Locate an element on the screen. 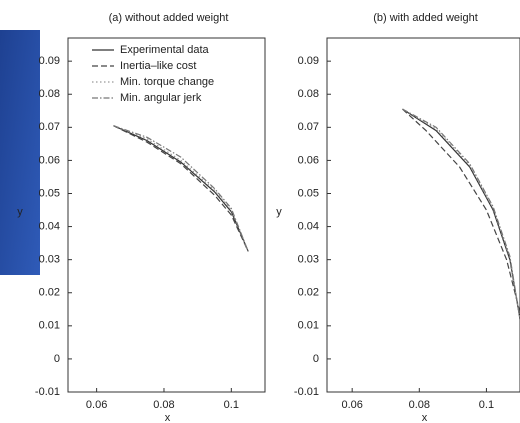 This screenshot has height=423, width=520. legend-label: Experimental data is located at coordinates (165, 50).